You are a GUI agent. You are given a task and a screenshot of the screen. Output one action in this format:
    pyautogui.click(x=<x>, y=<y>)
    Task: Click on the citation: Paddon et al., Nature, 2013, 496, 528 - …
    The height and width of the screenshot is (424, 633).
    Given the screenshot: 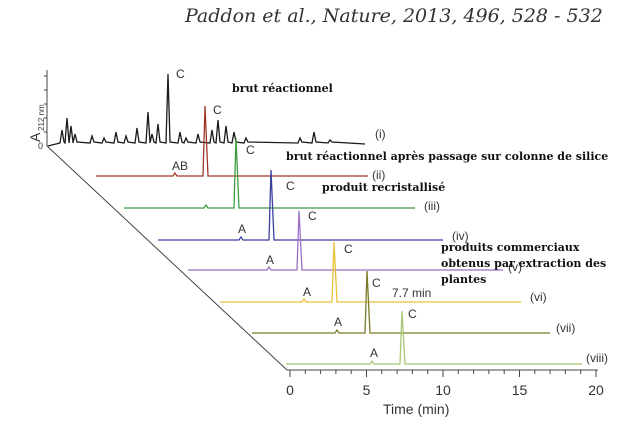 What is the action you would take?
    pyautogui.click(x=393, y=16)
    